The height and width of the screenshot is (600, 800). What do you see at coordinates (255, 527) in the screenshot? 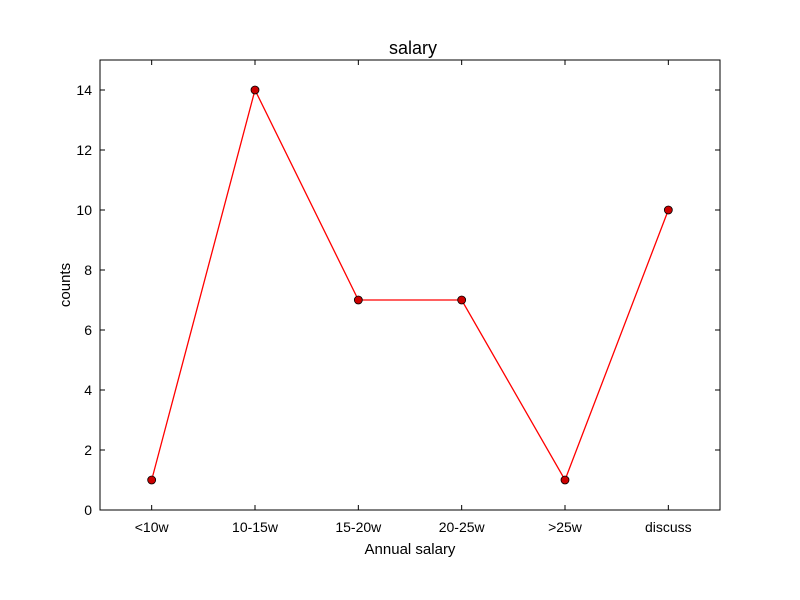
I see `x-tick-label: 10-15w` at bounding box center [255, 527].